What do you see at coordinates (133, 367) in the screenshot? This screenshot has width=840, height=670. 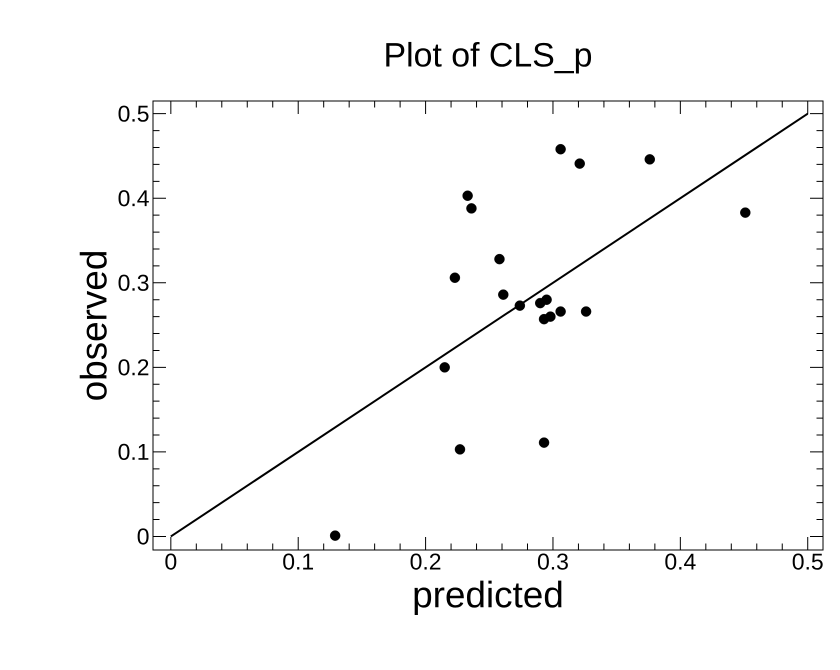 I see `y-tick-label: 0.2` at bounding box center [133, 367].